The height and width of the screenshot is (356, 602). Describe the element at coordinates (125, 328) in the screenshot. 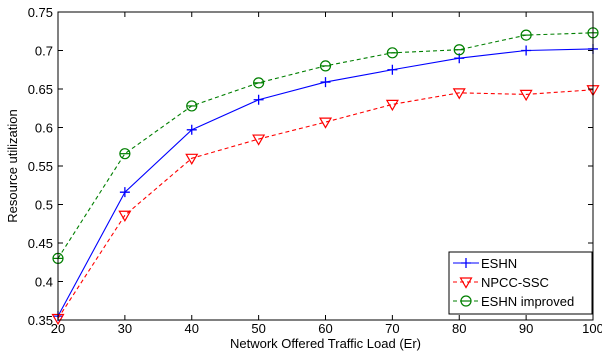

I see `x-tick-label: 30` at that location.